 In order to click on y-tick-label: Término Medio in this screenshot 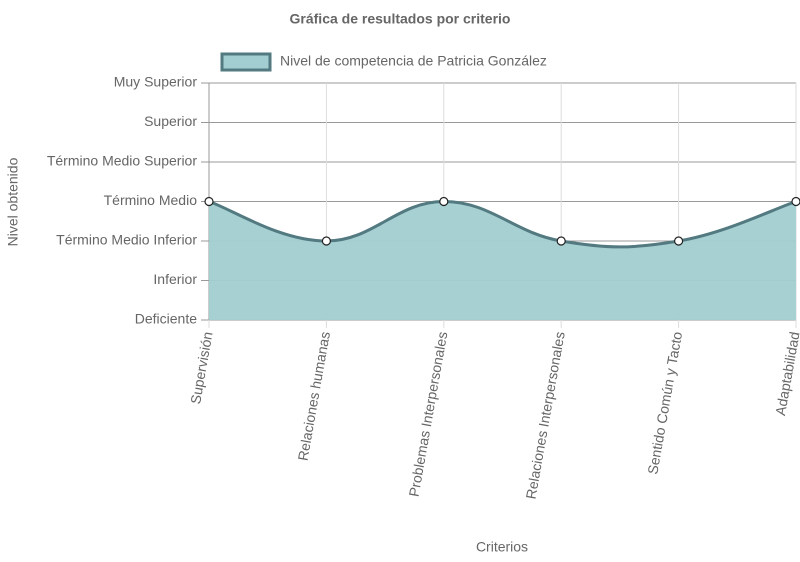, I will do `click(151, 200)`.